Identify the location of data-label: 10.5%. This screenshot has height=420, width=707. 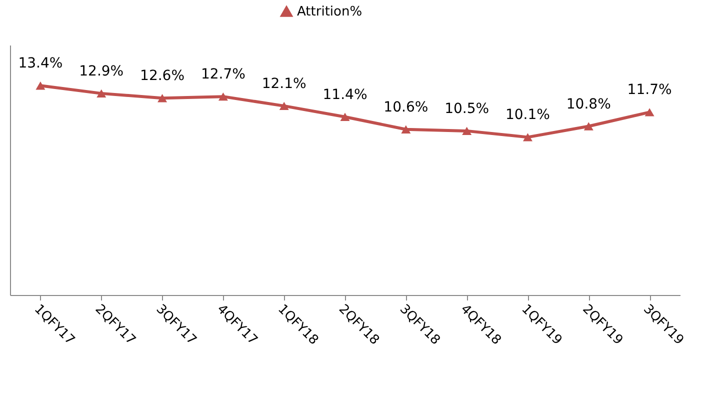
(467, 108).